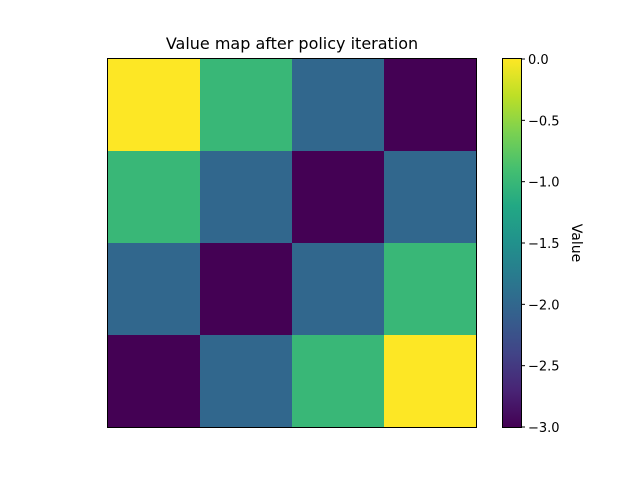 The image size is (640, 484). I want to click on heatmap-cell-r0-c0, so click(154, 105).